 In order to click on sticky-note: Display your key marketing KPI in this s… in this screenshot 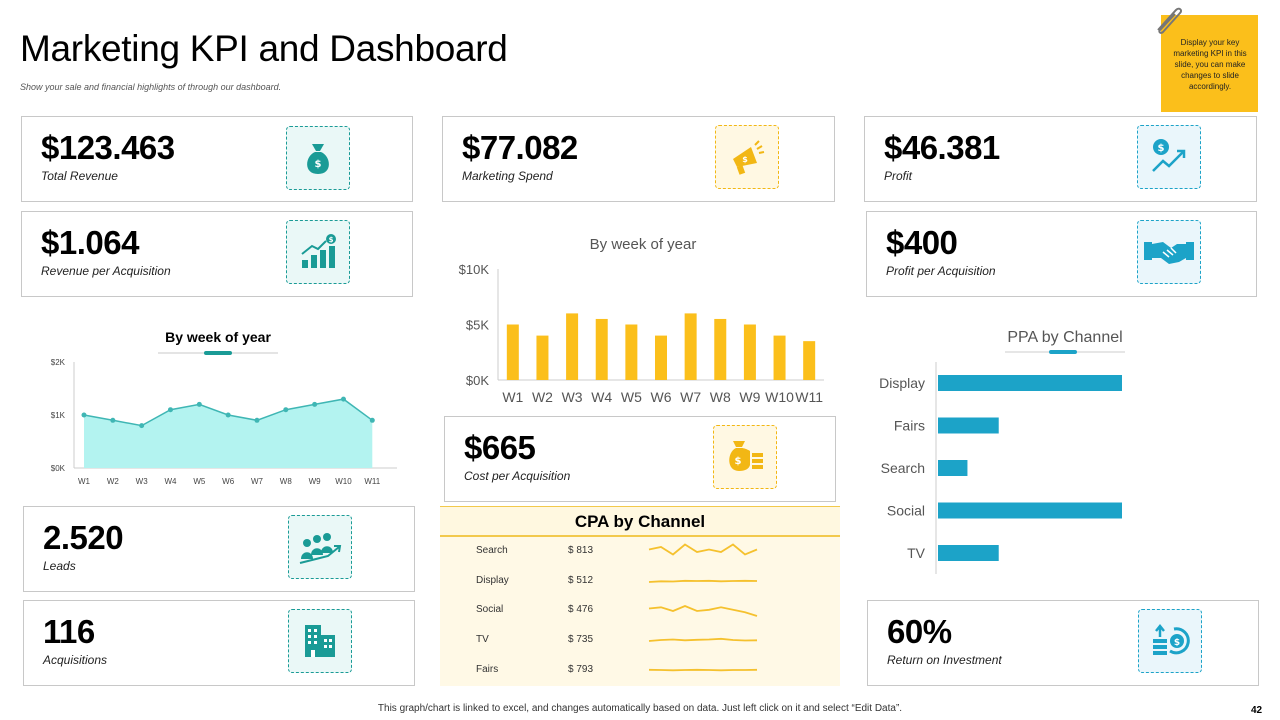, I will do `click(1209, 63)`.